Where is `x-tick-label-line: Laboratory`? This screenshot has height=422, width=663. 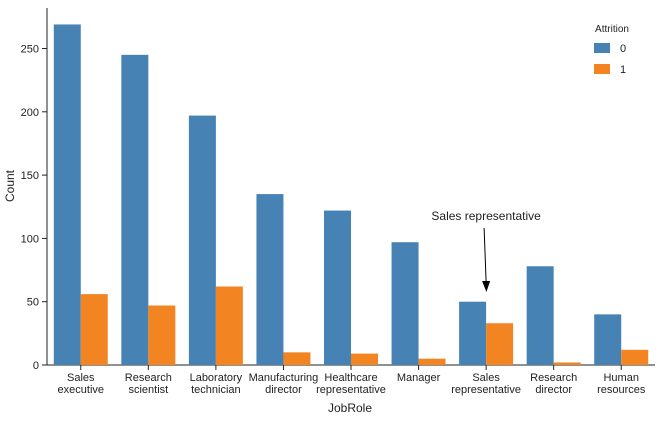
x-tick-label-line: Laboratory is located at coordinates (216, 378).